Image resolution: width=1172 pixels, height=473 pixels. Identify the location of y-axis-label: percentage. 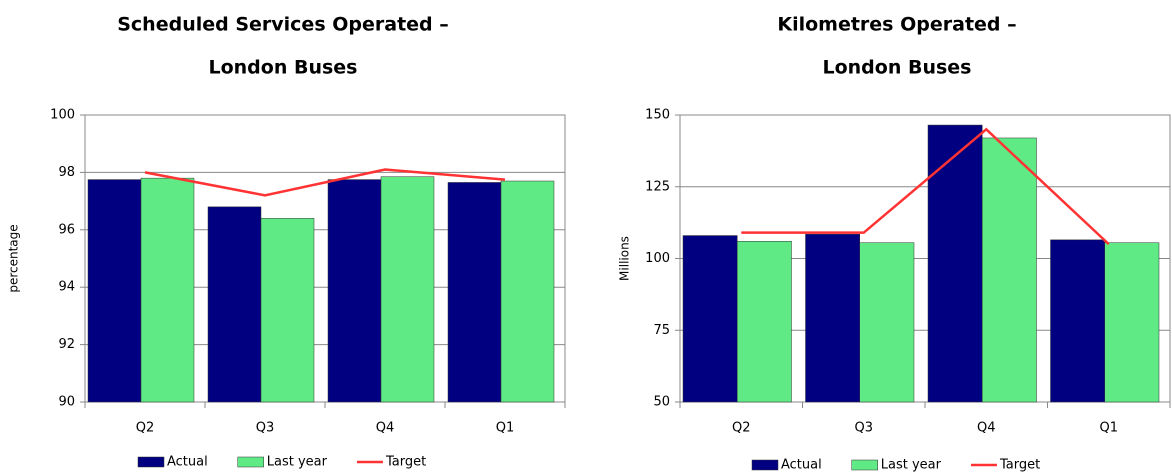
(14, 258).